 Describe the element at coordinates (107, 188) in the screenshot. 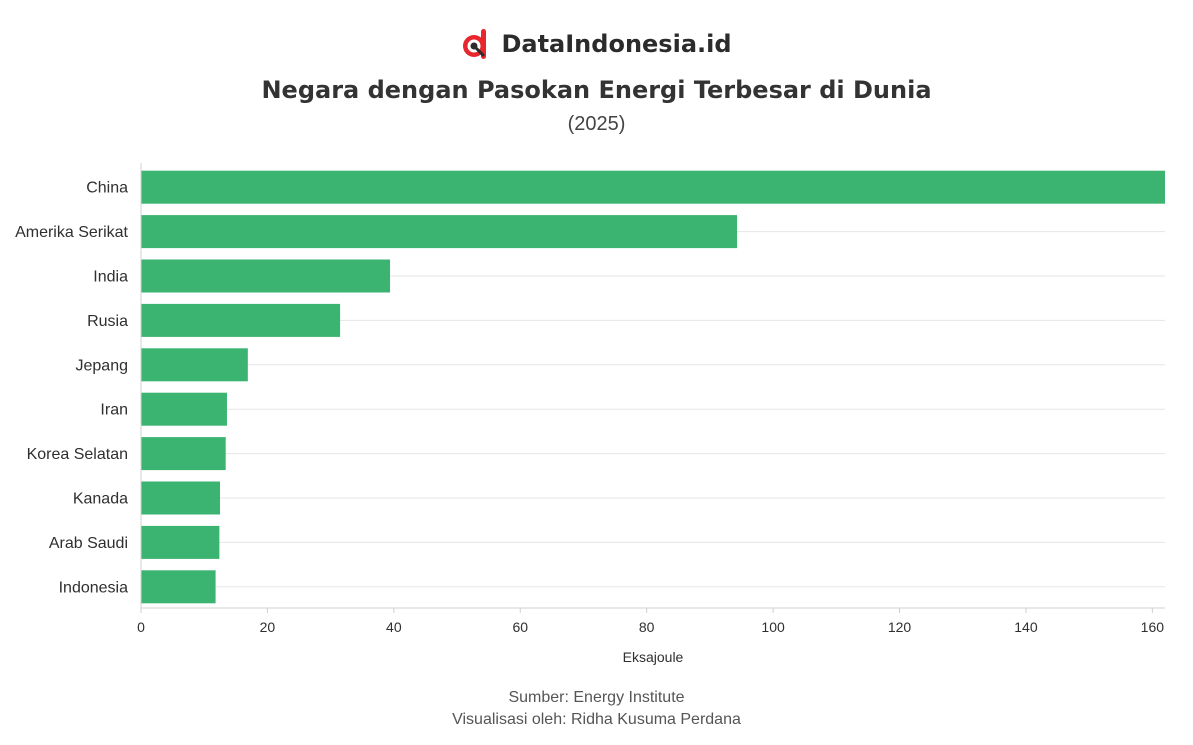

I see `category-label-china: China` at that location.